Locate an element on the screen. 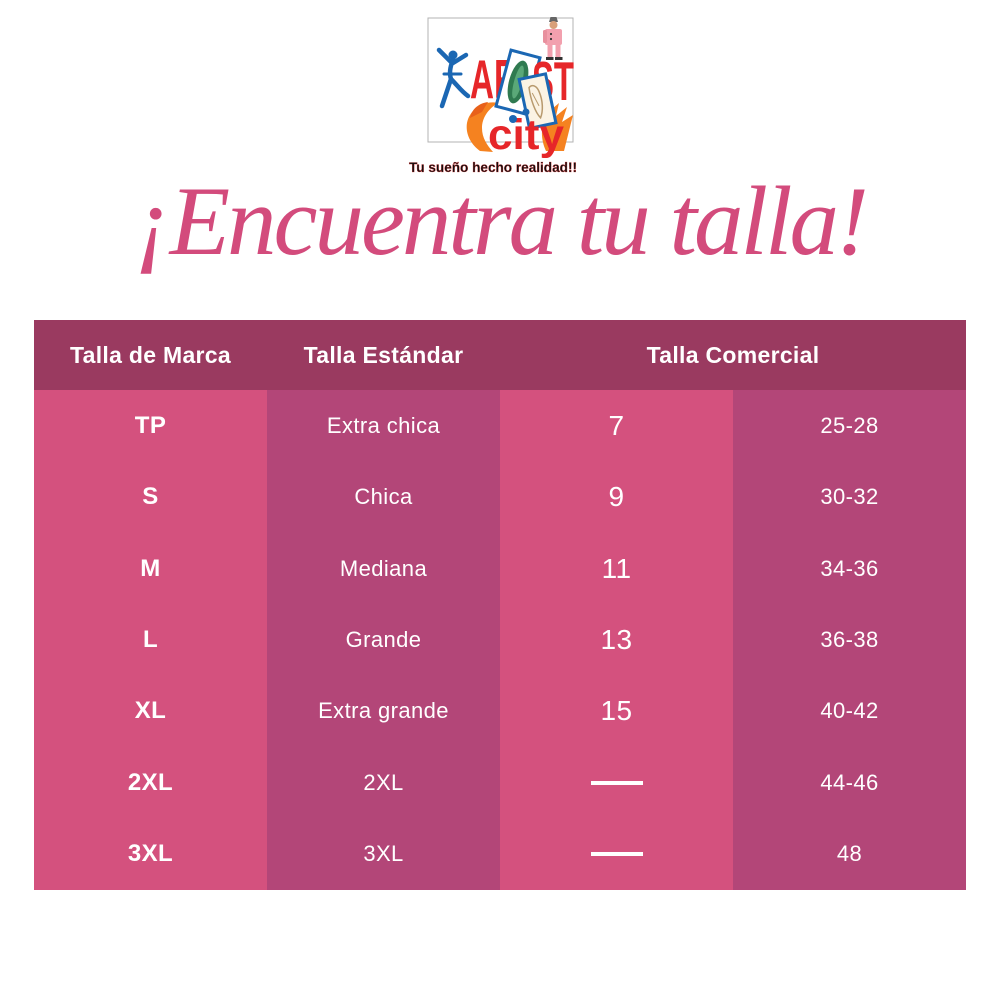 The width and height of the screenshot is (1000, 1000). brand-text-city: city is located at coordinates (526, 135).